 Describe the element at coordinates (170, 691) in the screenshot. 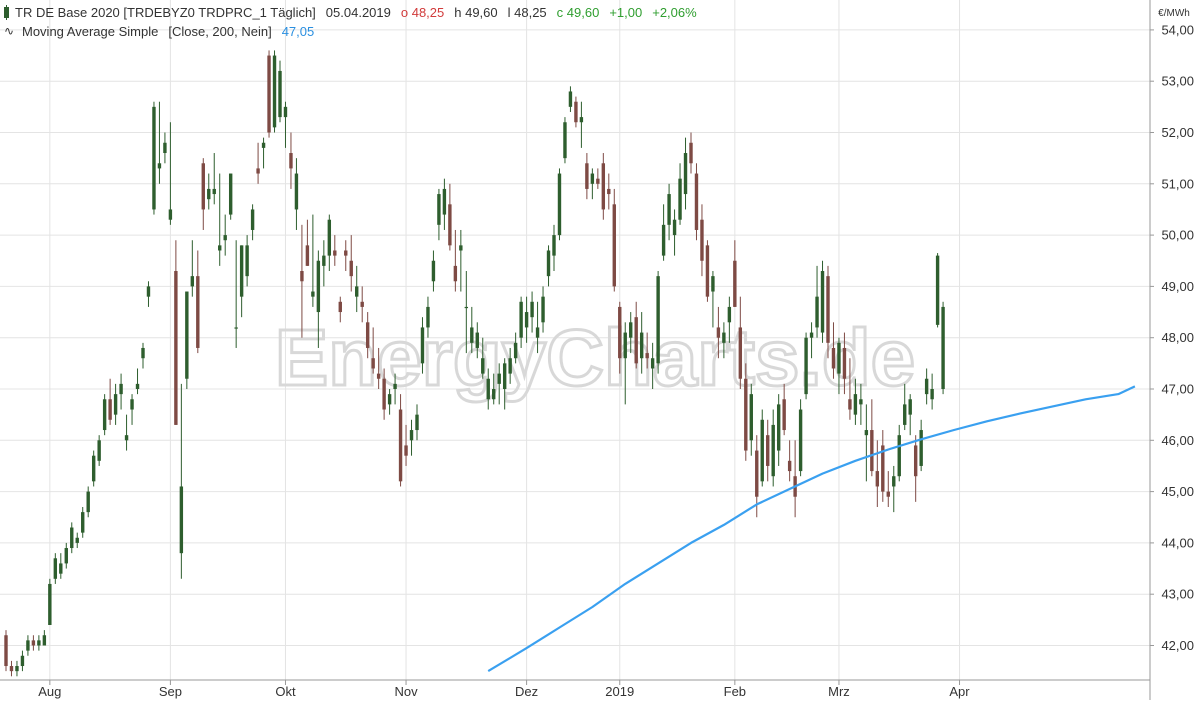

I see `x-tick-label: Sep` at that location.